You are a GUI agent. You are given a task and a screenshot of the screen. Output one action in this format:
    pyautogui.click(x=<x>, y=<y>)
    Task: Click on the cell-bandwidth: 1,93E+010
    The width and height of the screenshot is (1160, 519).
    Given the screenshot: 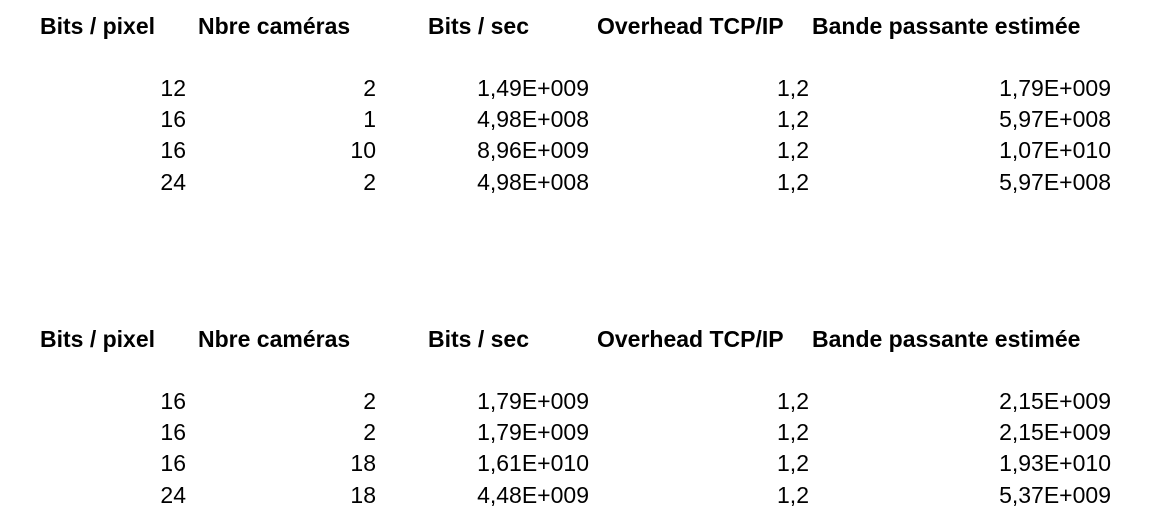 What is the action you would take?
    pyautogui.click(x=1055, y=463)
    